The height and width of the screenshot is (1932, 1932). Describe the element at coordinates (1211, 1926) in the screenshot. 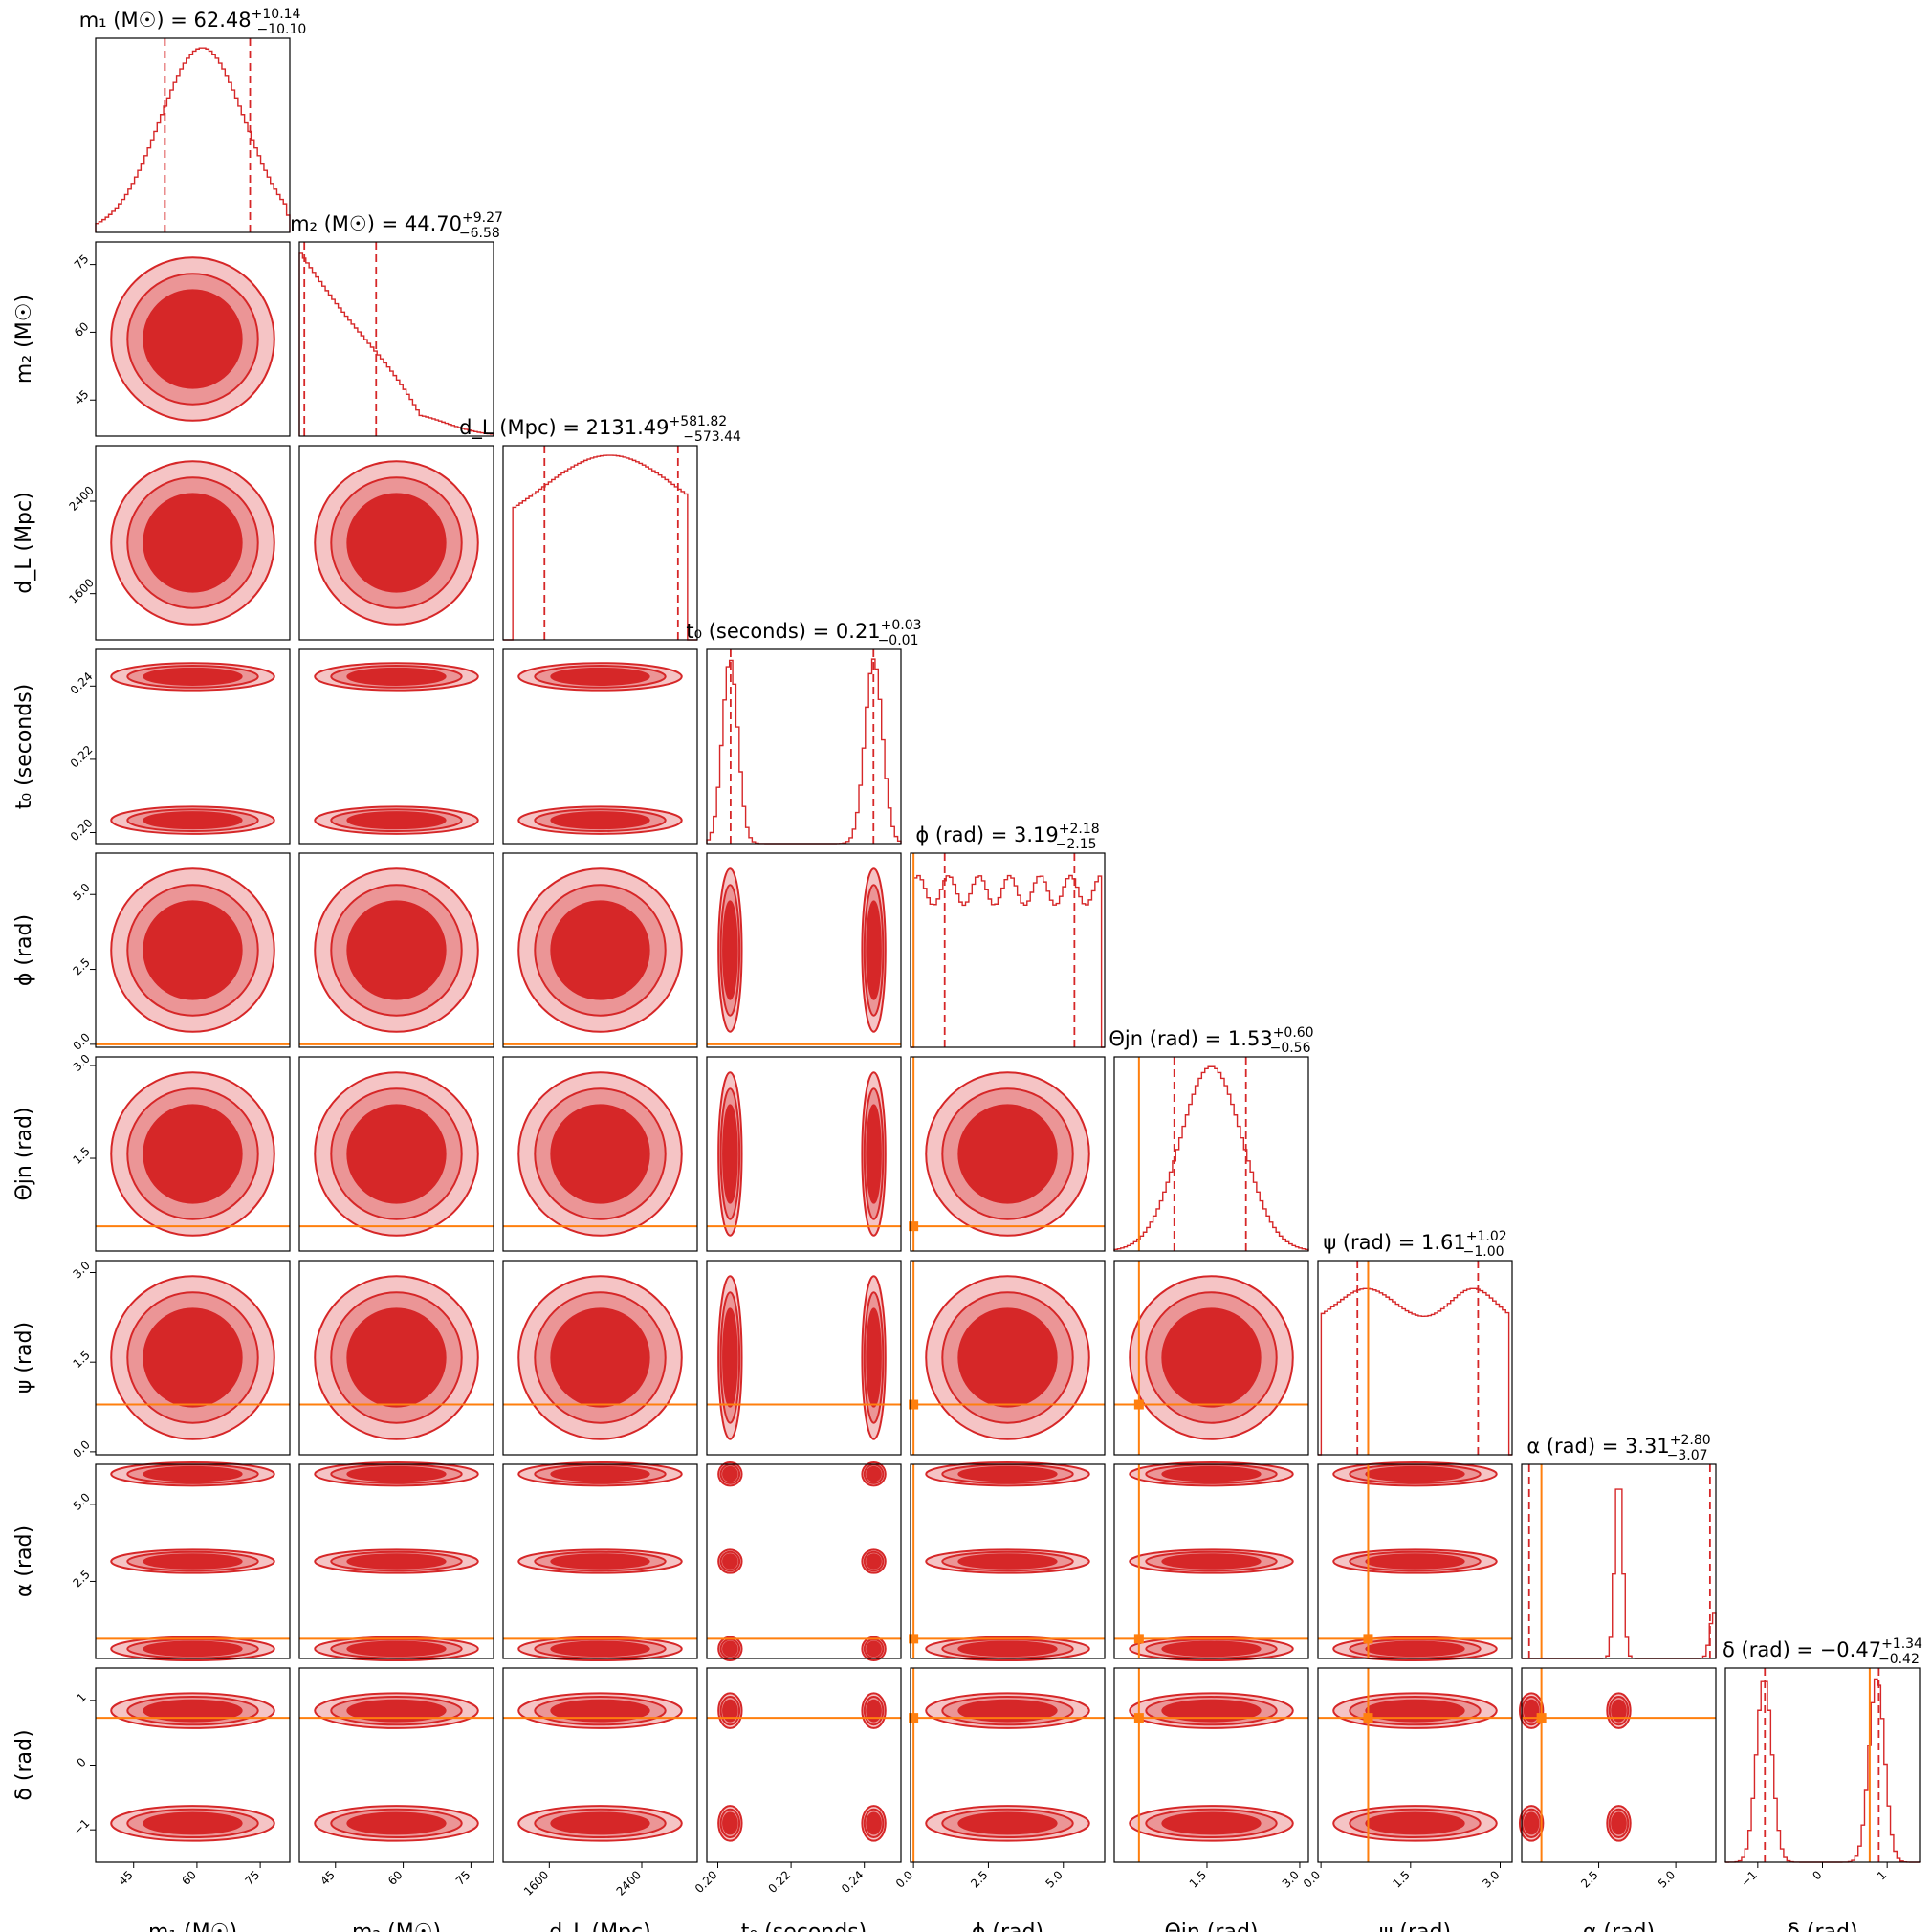

I see `x-axis-label-theta_jn: Θjn (rad)` at that location.